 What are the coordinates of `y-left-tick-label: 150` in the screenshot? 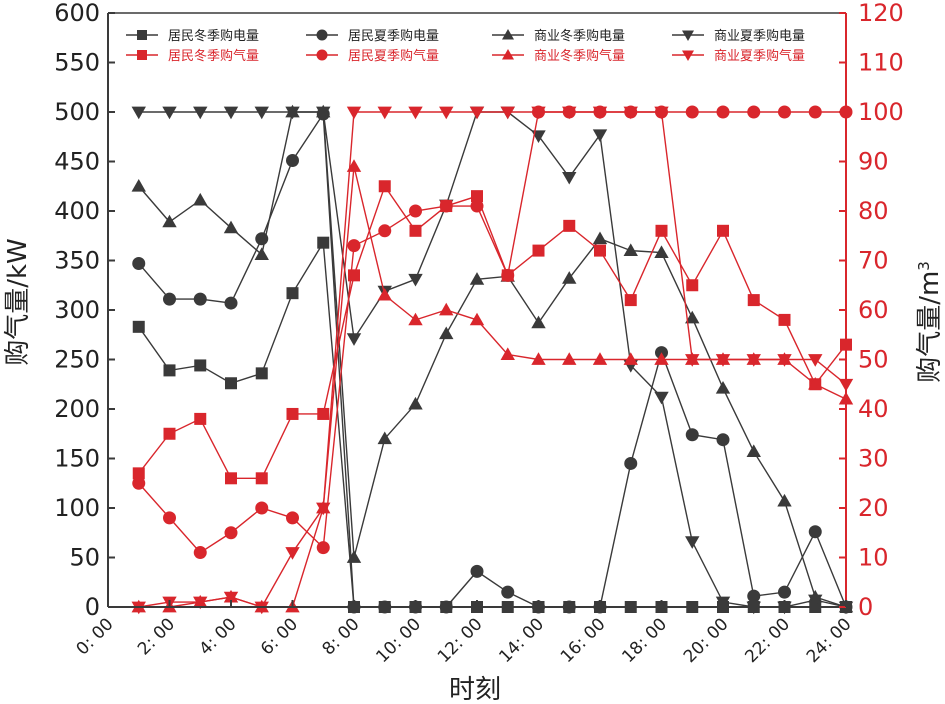 It's located at (77, 459).